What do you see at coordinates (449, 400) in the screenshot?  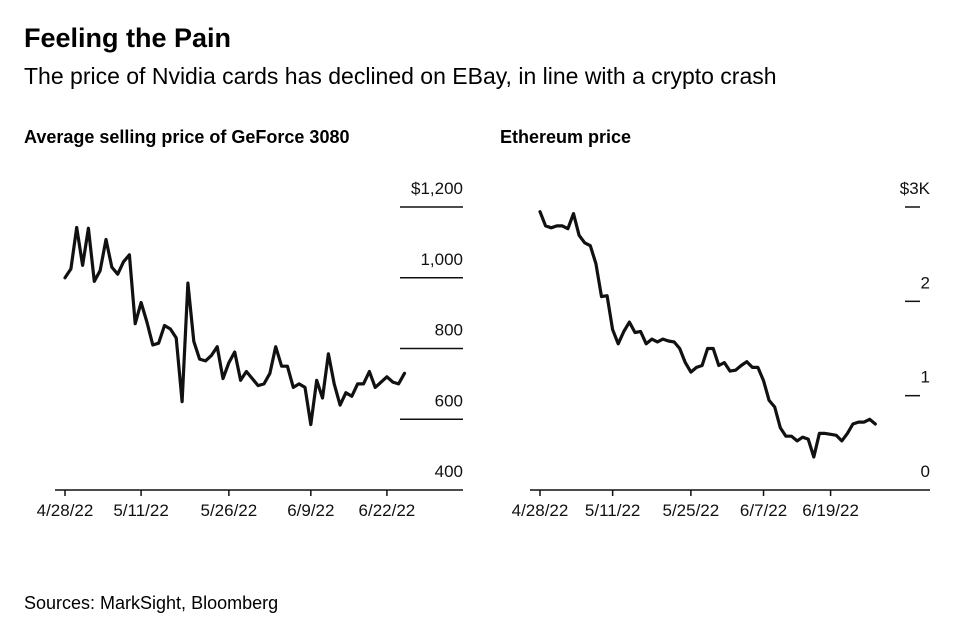 I see `y-tick-label: 600` at bounding box center [449, 400].